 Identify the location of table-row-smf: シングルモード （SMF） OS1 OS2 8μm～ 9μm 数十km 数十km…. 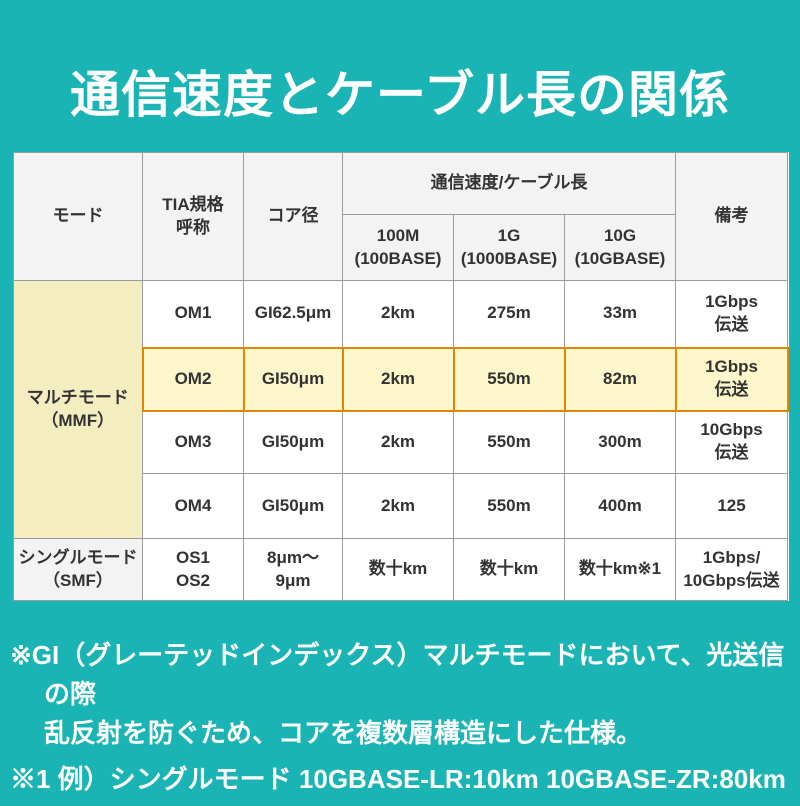
(401, 569).